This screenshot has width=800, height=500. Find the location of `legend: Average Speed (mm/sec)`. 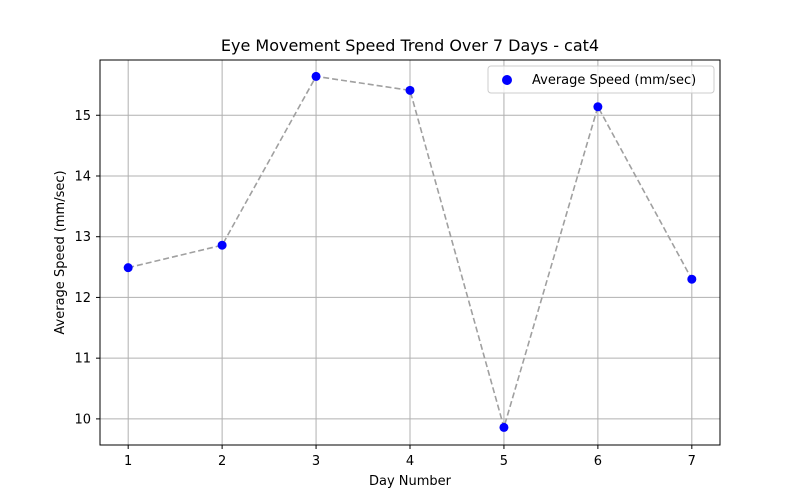

legend: Average Speed (mm/sec) is located at coordinates (601, 79).